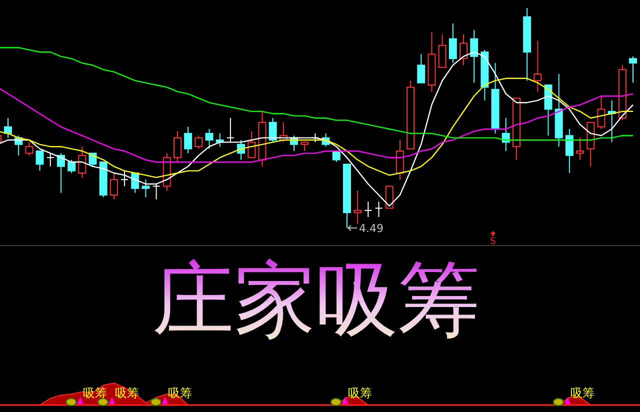 The image size is (640, 412). What do you see at coordinates (493, 242) in the screenshot?
I see `text: S` at bounding box center [493, 242].